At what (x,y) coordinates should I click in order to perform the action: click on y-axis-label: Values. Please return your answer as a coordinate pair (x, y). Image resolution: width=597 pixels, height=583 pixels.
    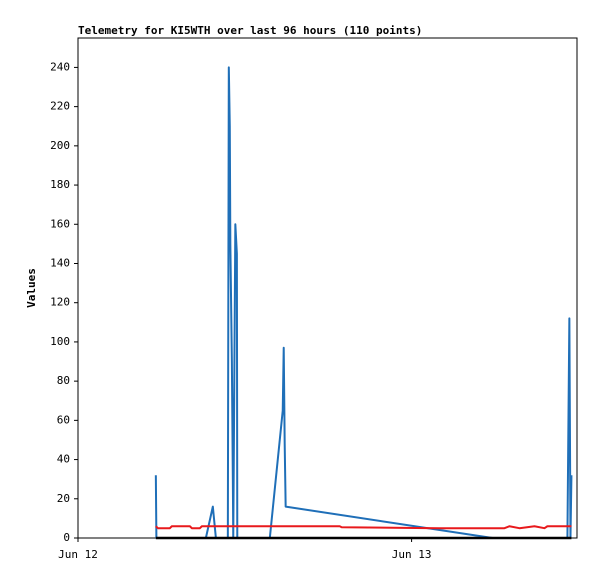
    Looking at the image, I should click on (31, 288).